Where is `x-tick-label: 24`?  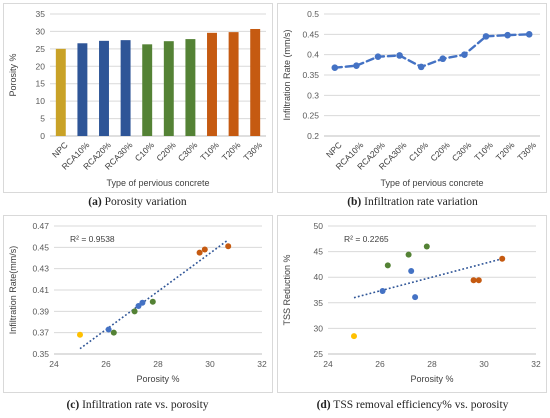 x-tick-label: 24 is located at coordinates (54, 364).